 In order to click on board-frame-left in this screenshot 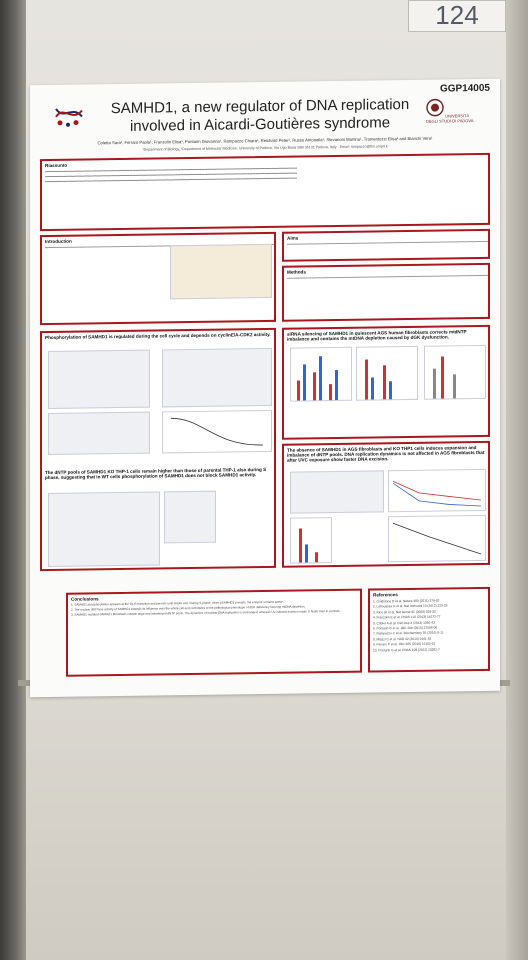, I will do `click(13, 480)`.